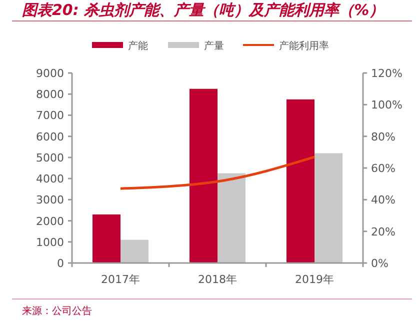  What do you see at coordinates (50, 179) in the screenshot?
I see `y-tick-label: 4000` at bounding box center [50, 179].